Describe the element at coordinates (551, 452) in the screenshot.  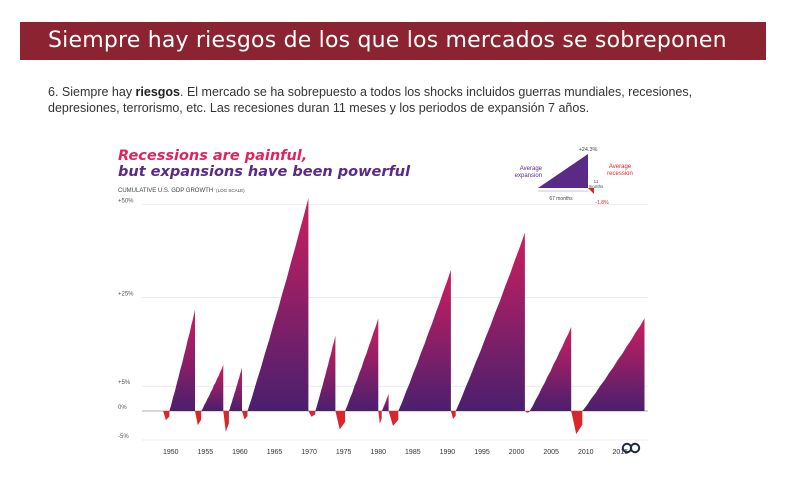
I see `x-tick-label: 2005` at that location.